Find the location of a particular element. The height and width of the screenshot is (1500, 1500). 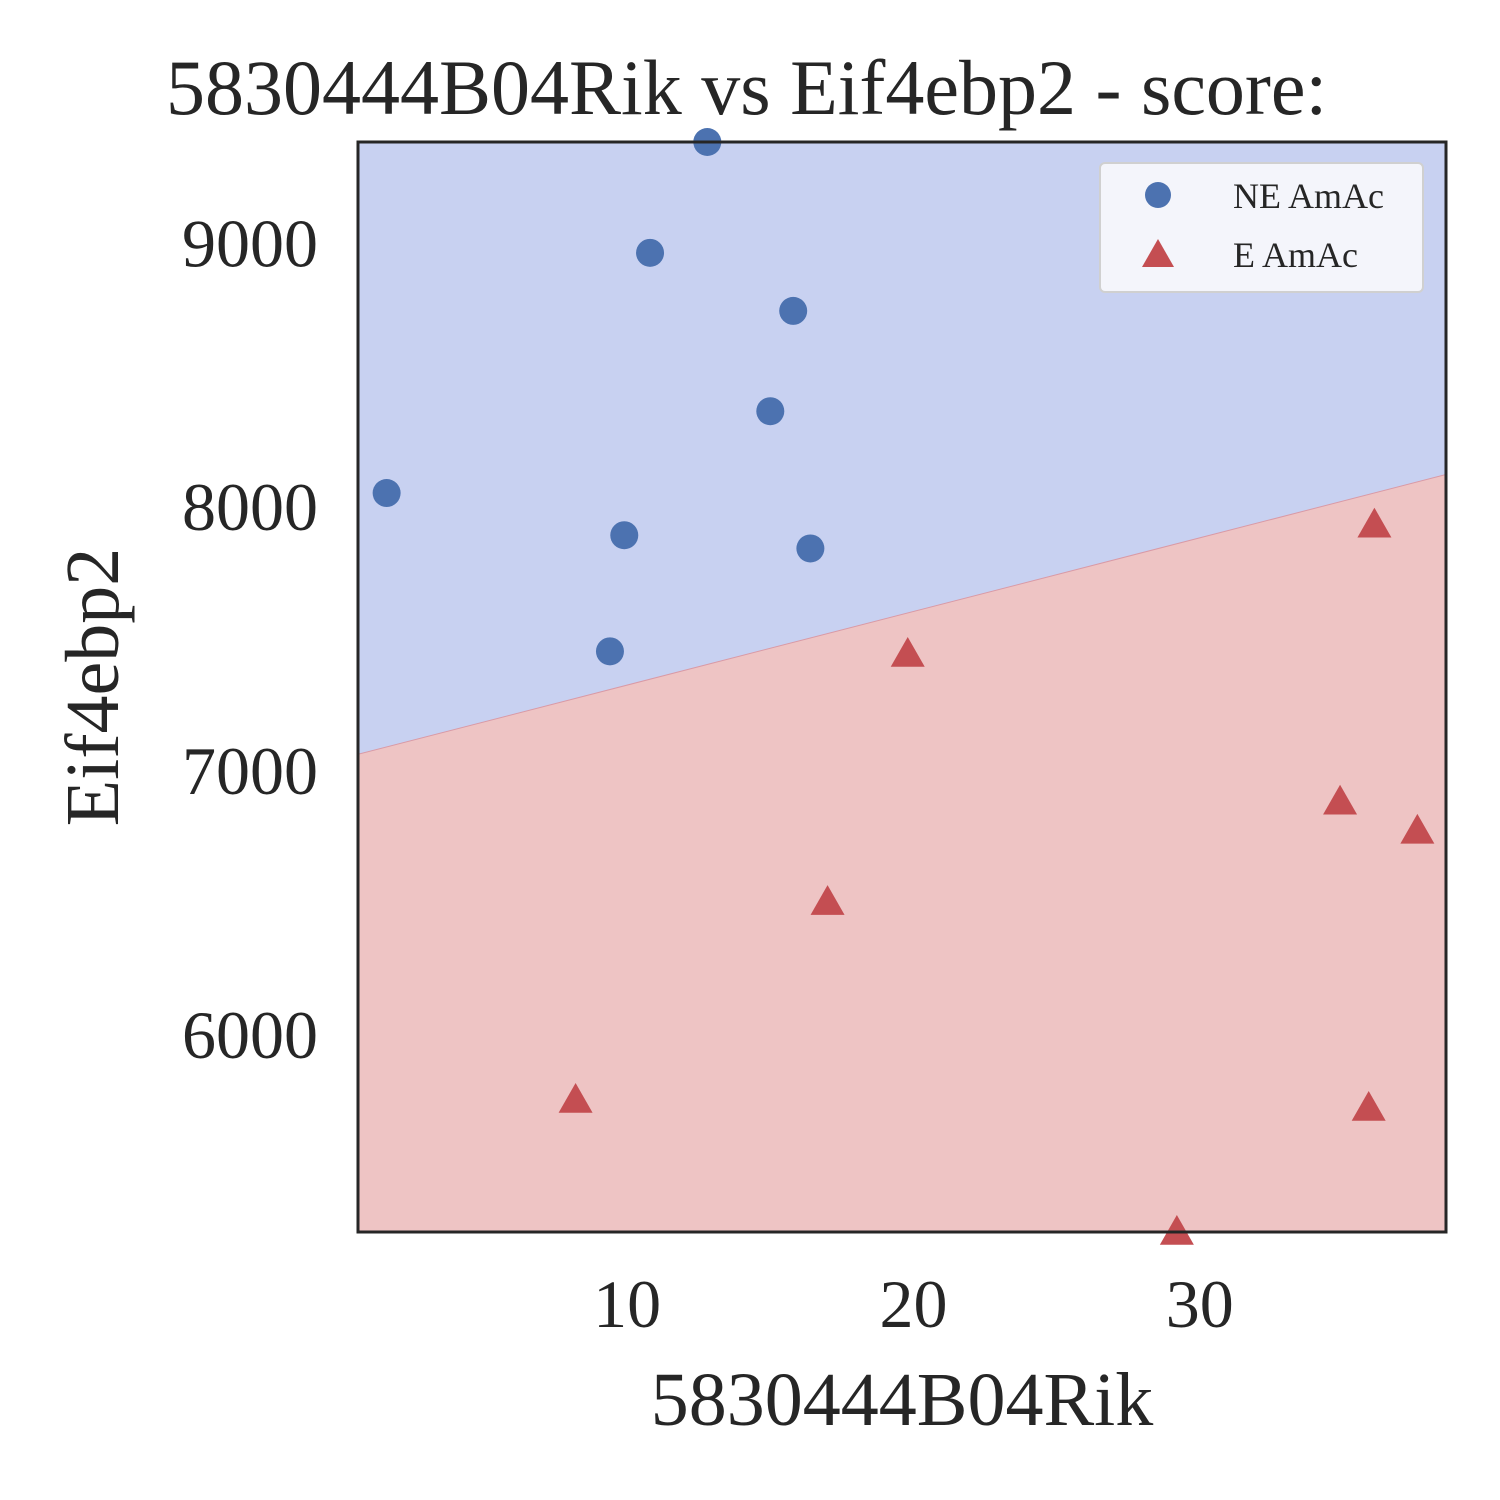

legend-label-ne-amac: NE AmAc is located at coordinates (1308, 196).